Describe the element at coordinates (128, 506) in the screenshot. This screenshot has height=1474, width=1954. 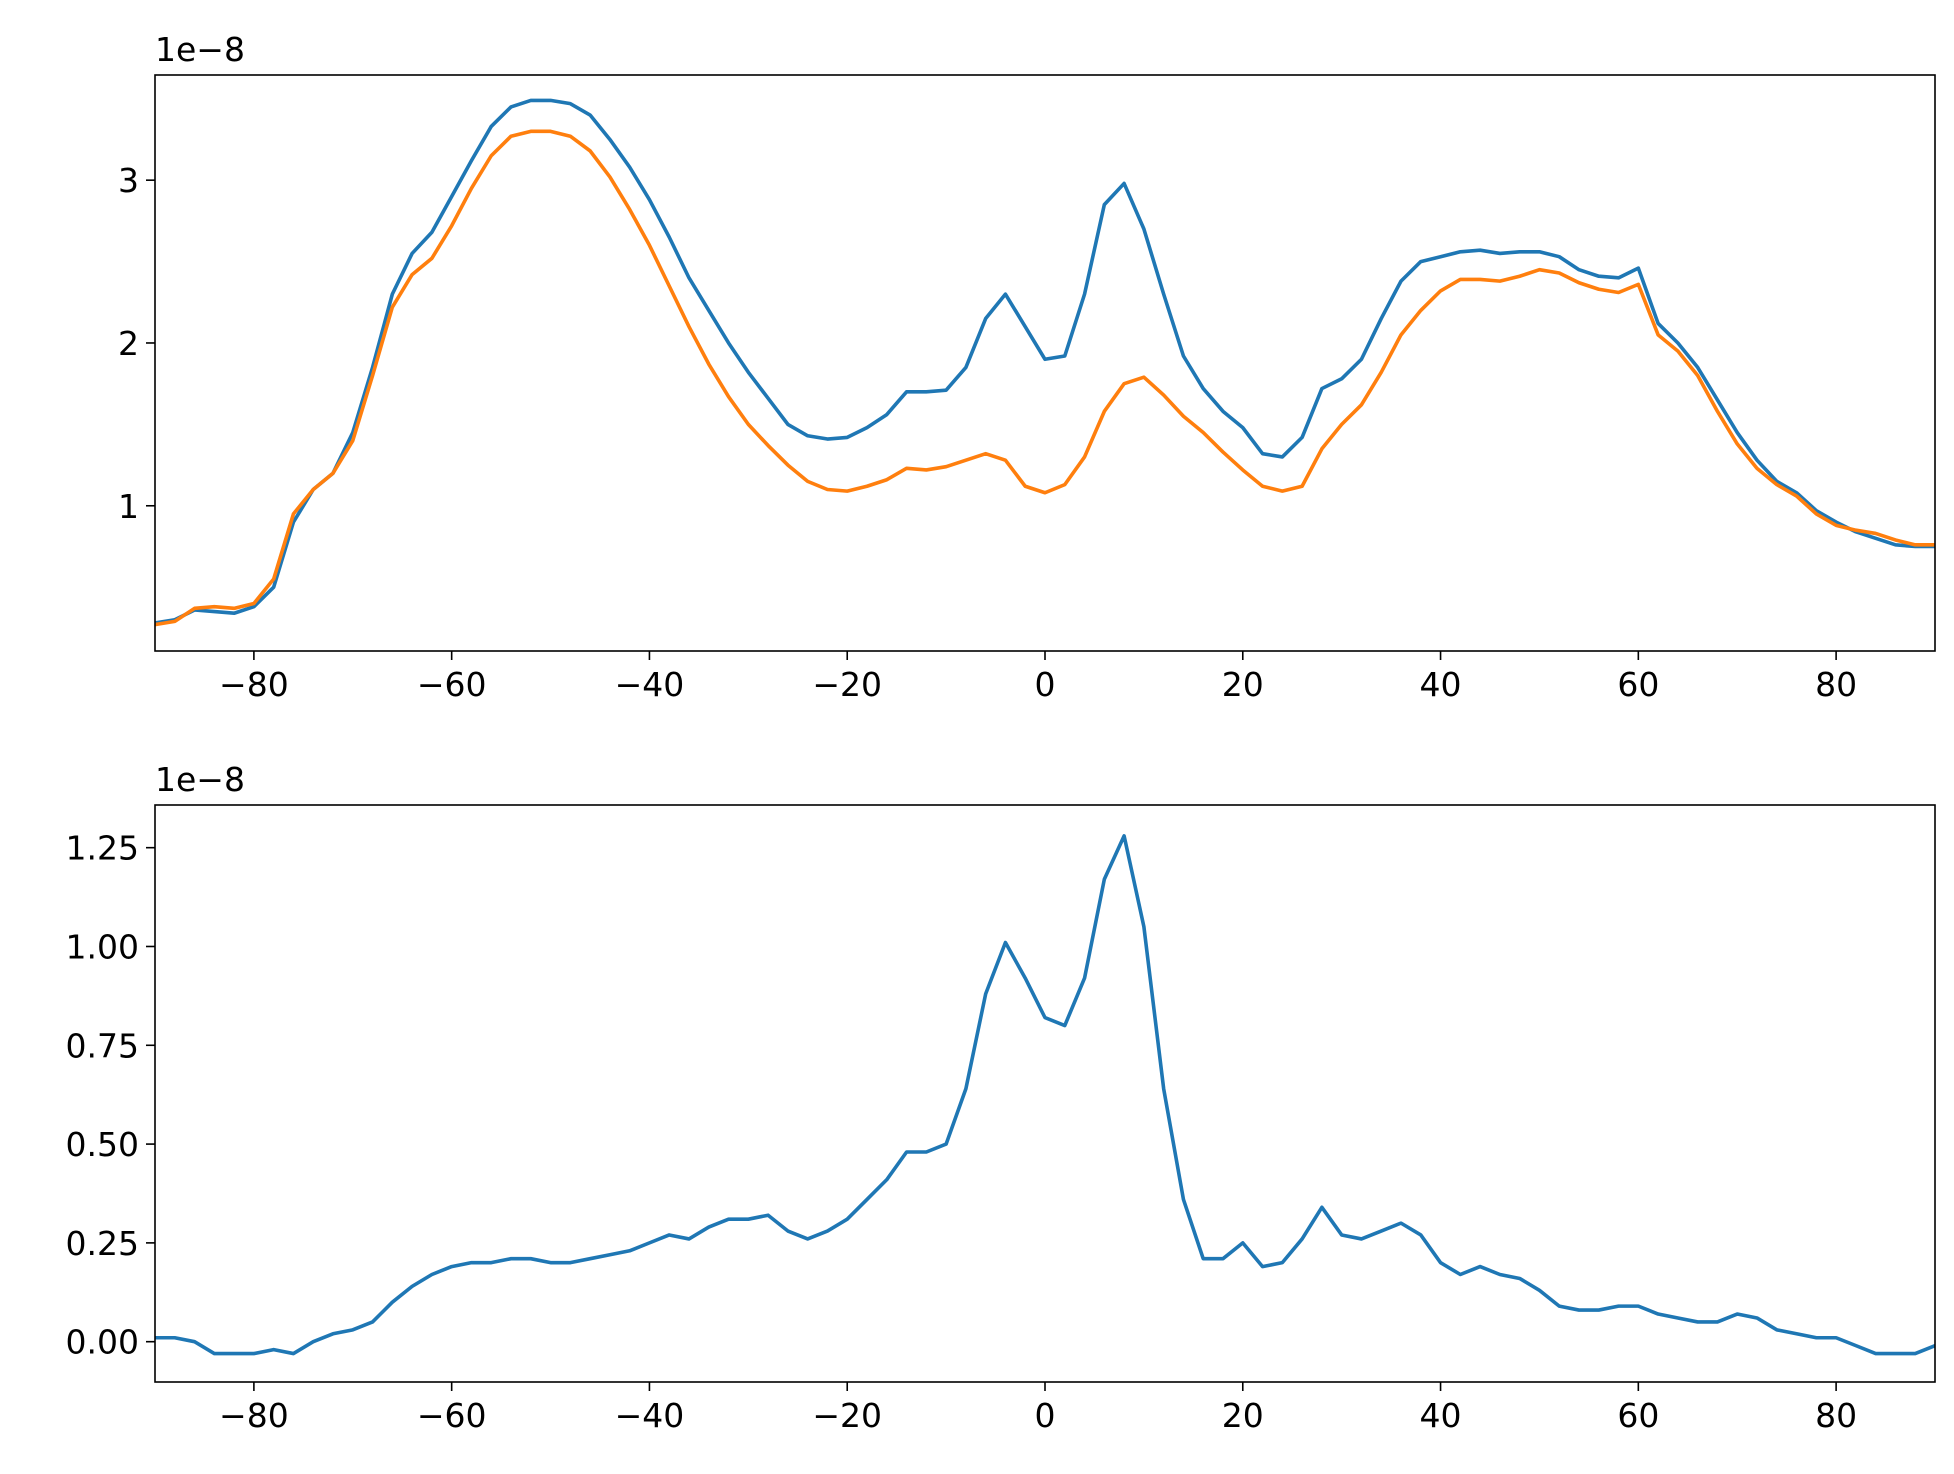
I see `y-tick-label: 1` at that location.